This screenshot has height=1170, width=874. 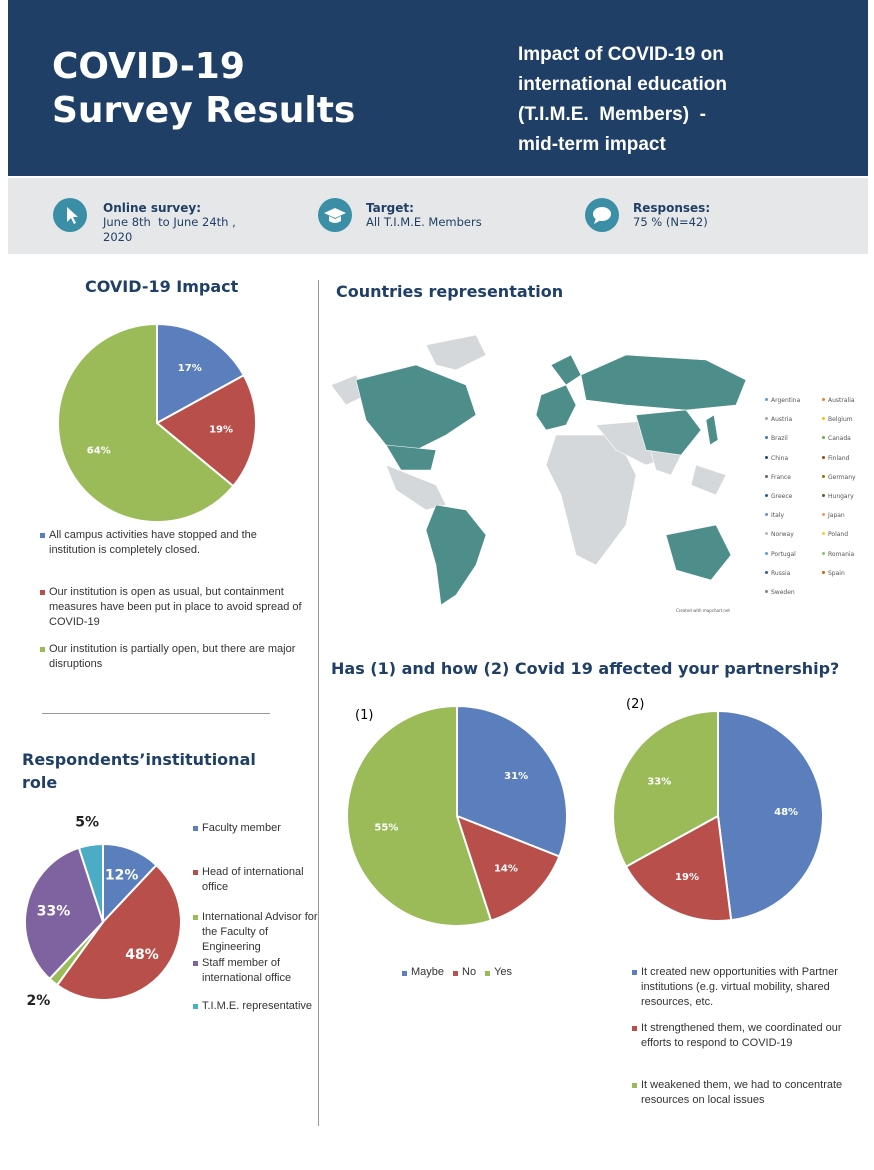 I want to click on slice-label: 17%, so click(x=190, y=368).